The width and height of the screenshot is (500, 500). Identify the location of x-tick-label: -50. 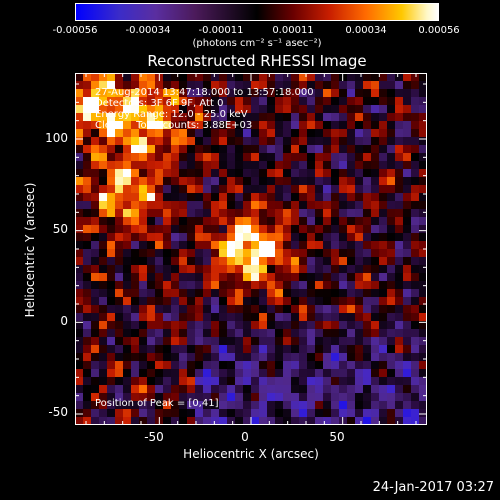
(154, 437).